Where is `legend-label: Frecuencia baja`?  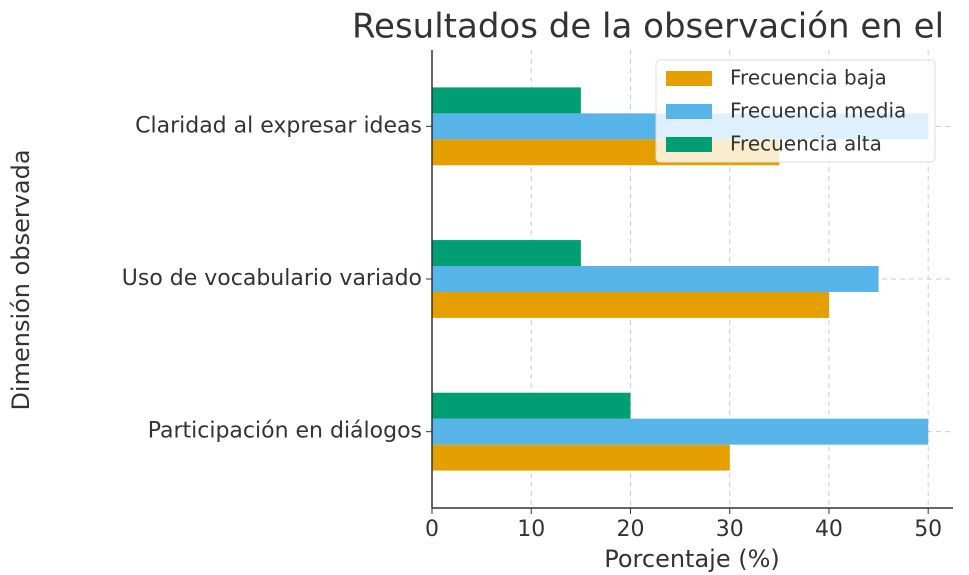 legend-label: Frecuencia baja is located at coordinates (808, 78).